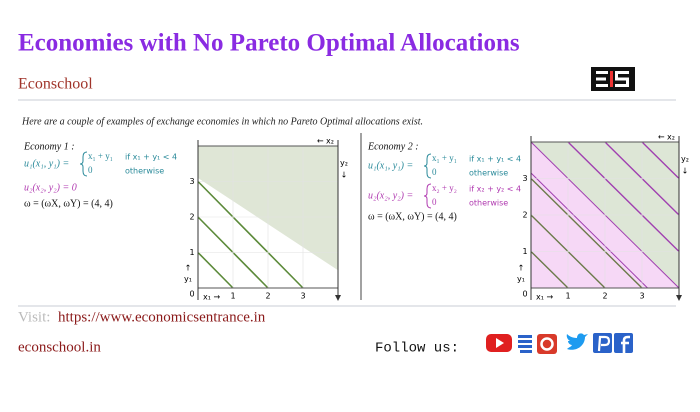 This screenshot has width=700, height=412. What do you see at coordinates (390, 195) in the screenshot?
I see `utility-lhs: u₂(x₂, y₂) =` at bounding box center [390, 195].